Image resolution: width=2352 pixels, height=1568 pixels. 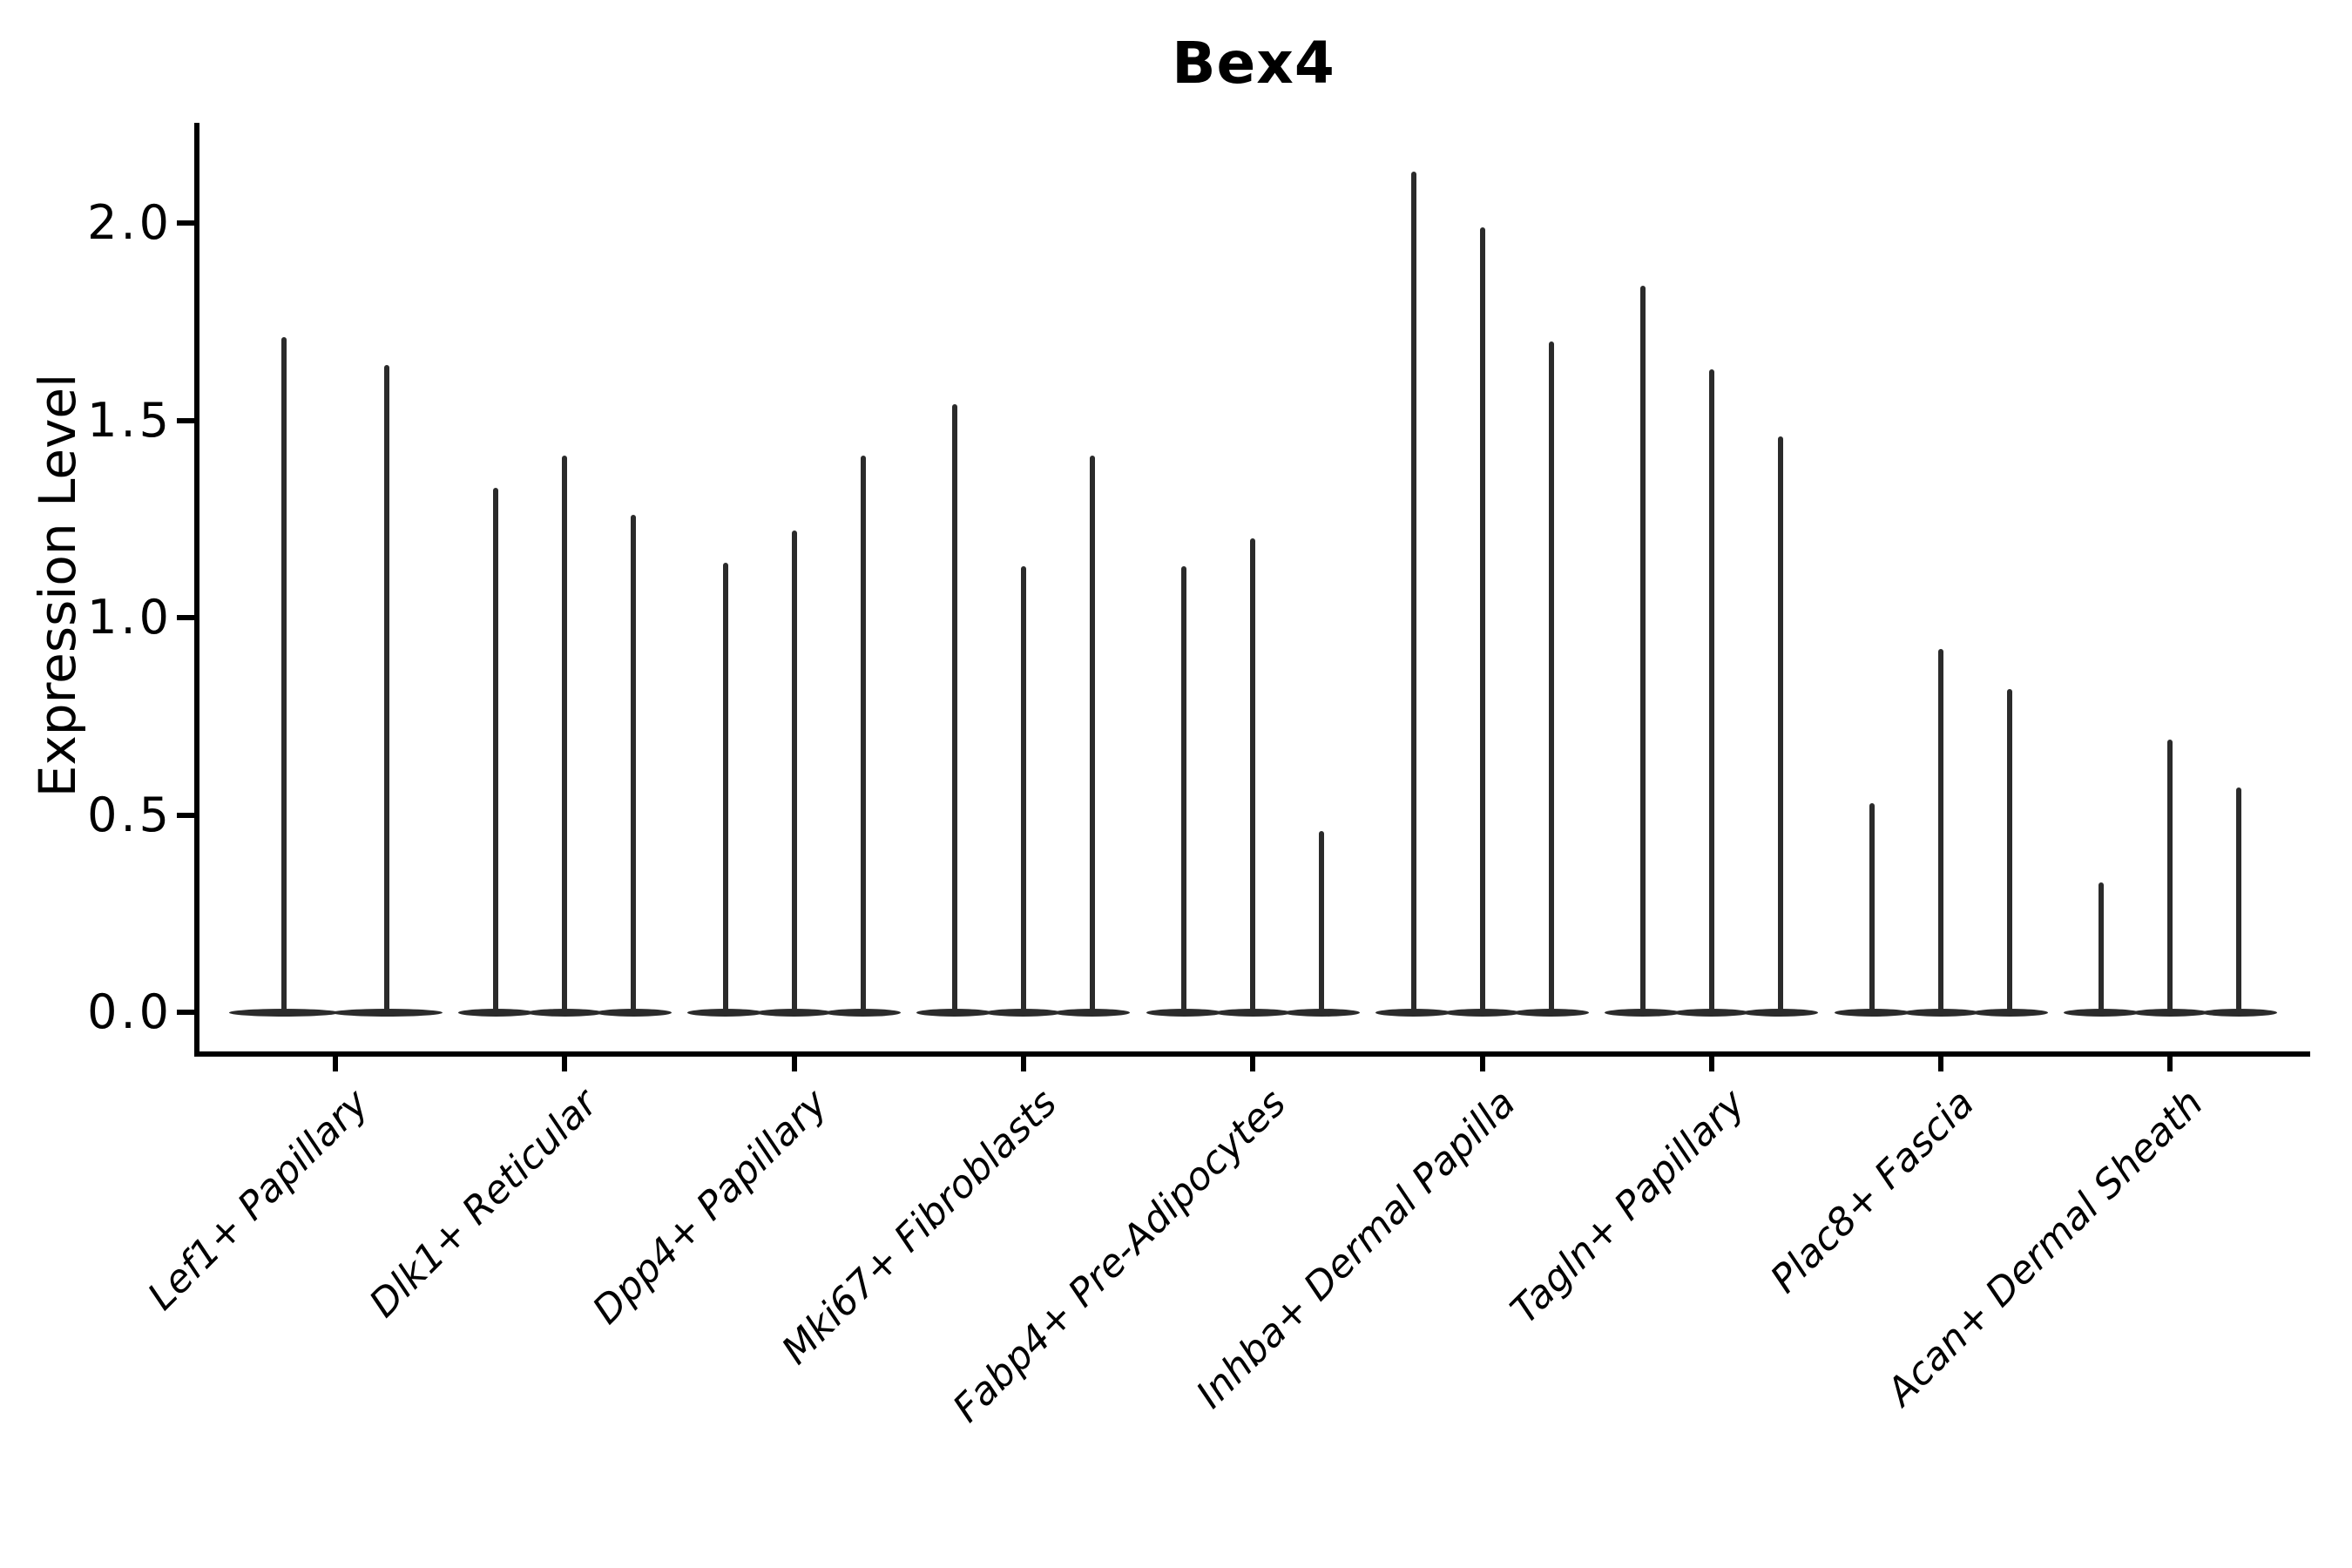 I want to click on x-axis-spine, so click(x=1252, y=1054).